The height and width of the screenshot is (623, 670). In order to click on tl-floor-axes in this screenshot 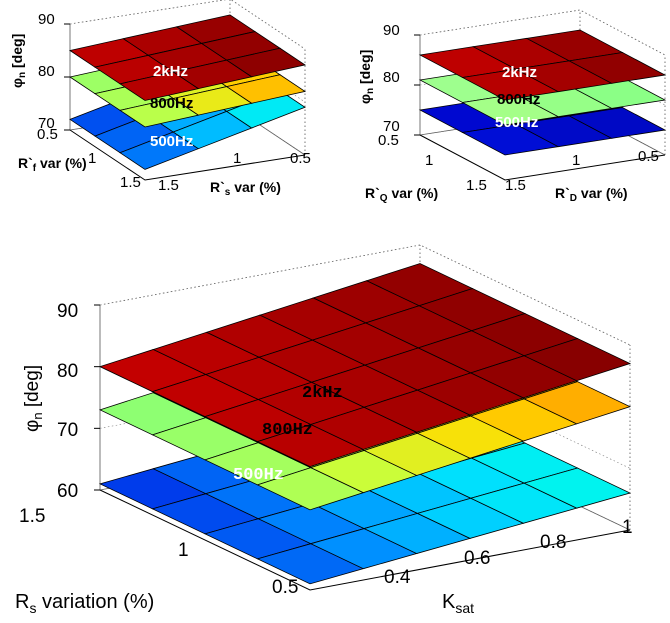, I will do `click(187, 155)`.